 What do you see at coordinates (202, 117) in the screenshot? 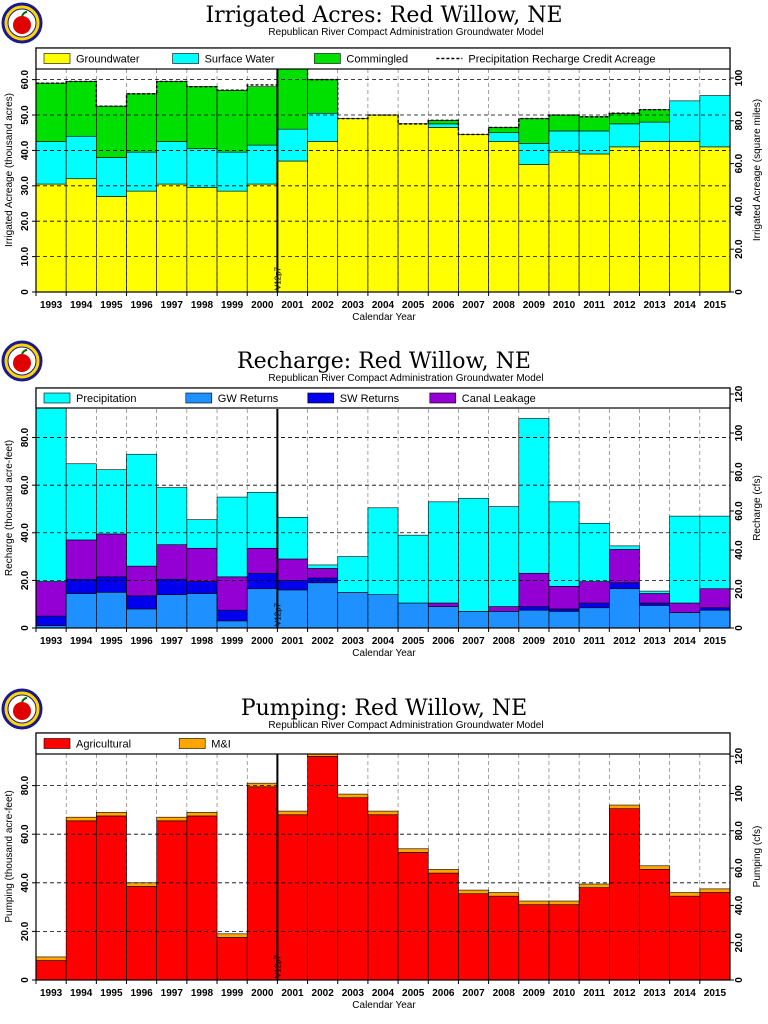
I see `bar-commingled-1998` at bounding box center [202, 117].